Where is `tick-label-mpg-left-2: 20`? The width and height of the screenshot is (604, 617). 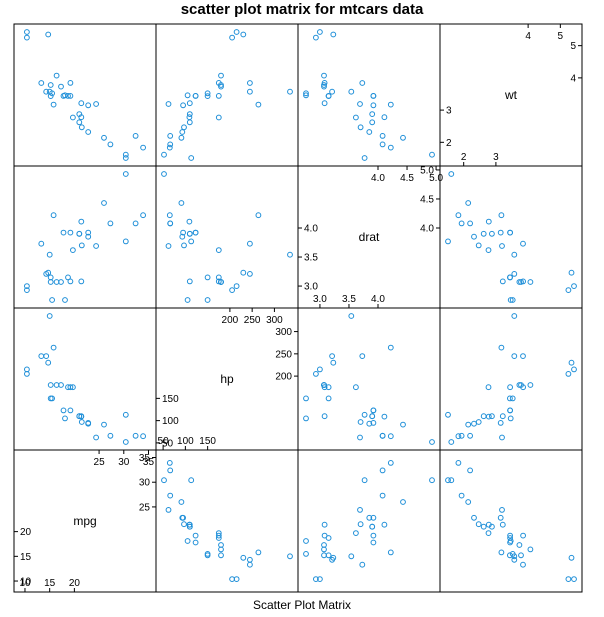
tick-label-mpg-left-2: 20 is located at coordinates (26, 532).